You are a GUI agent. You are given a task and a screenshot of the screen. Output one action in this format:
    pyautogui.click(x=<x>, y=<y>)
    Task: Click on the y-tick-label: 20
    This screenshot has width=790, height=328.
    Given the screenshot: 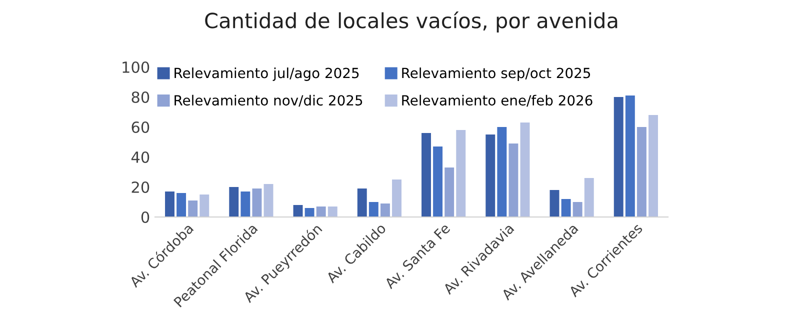 What is the action you would take?
    pyautogui.click(x=141, y=187)
    